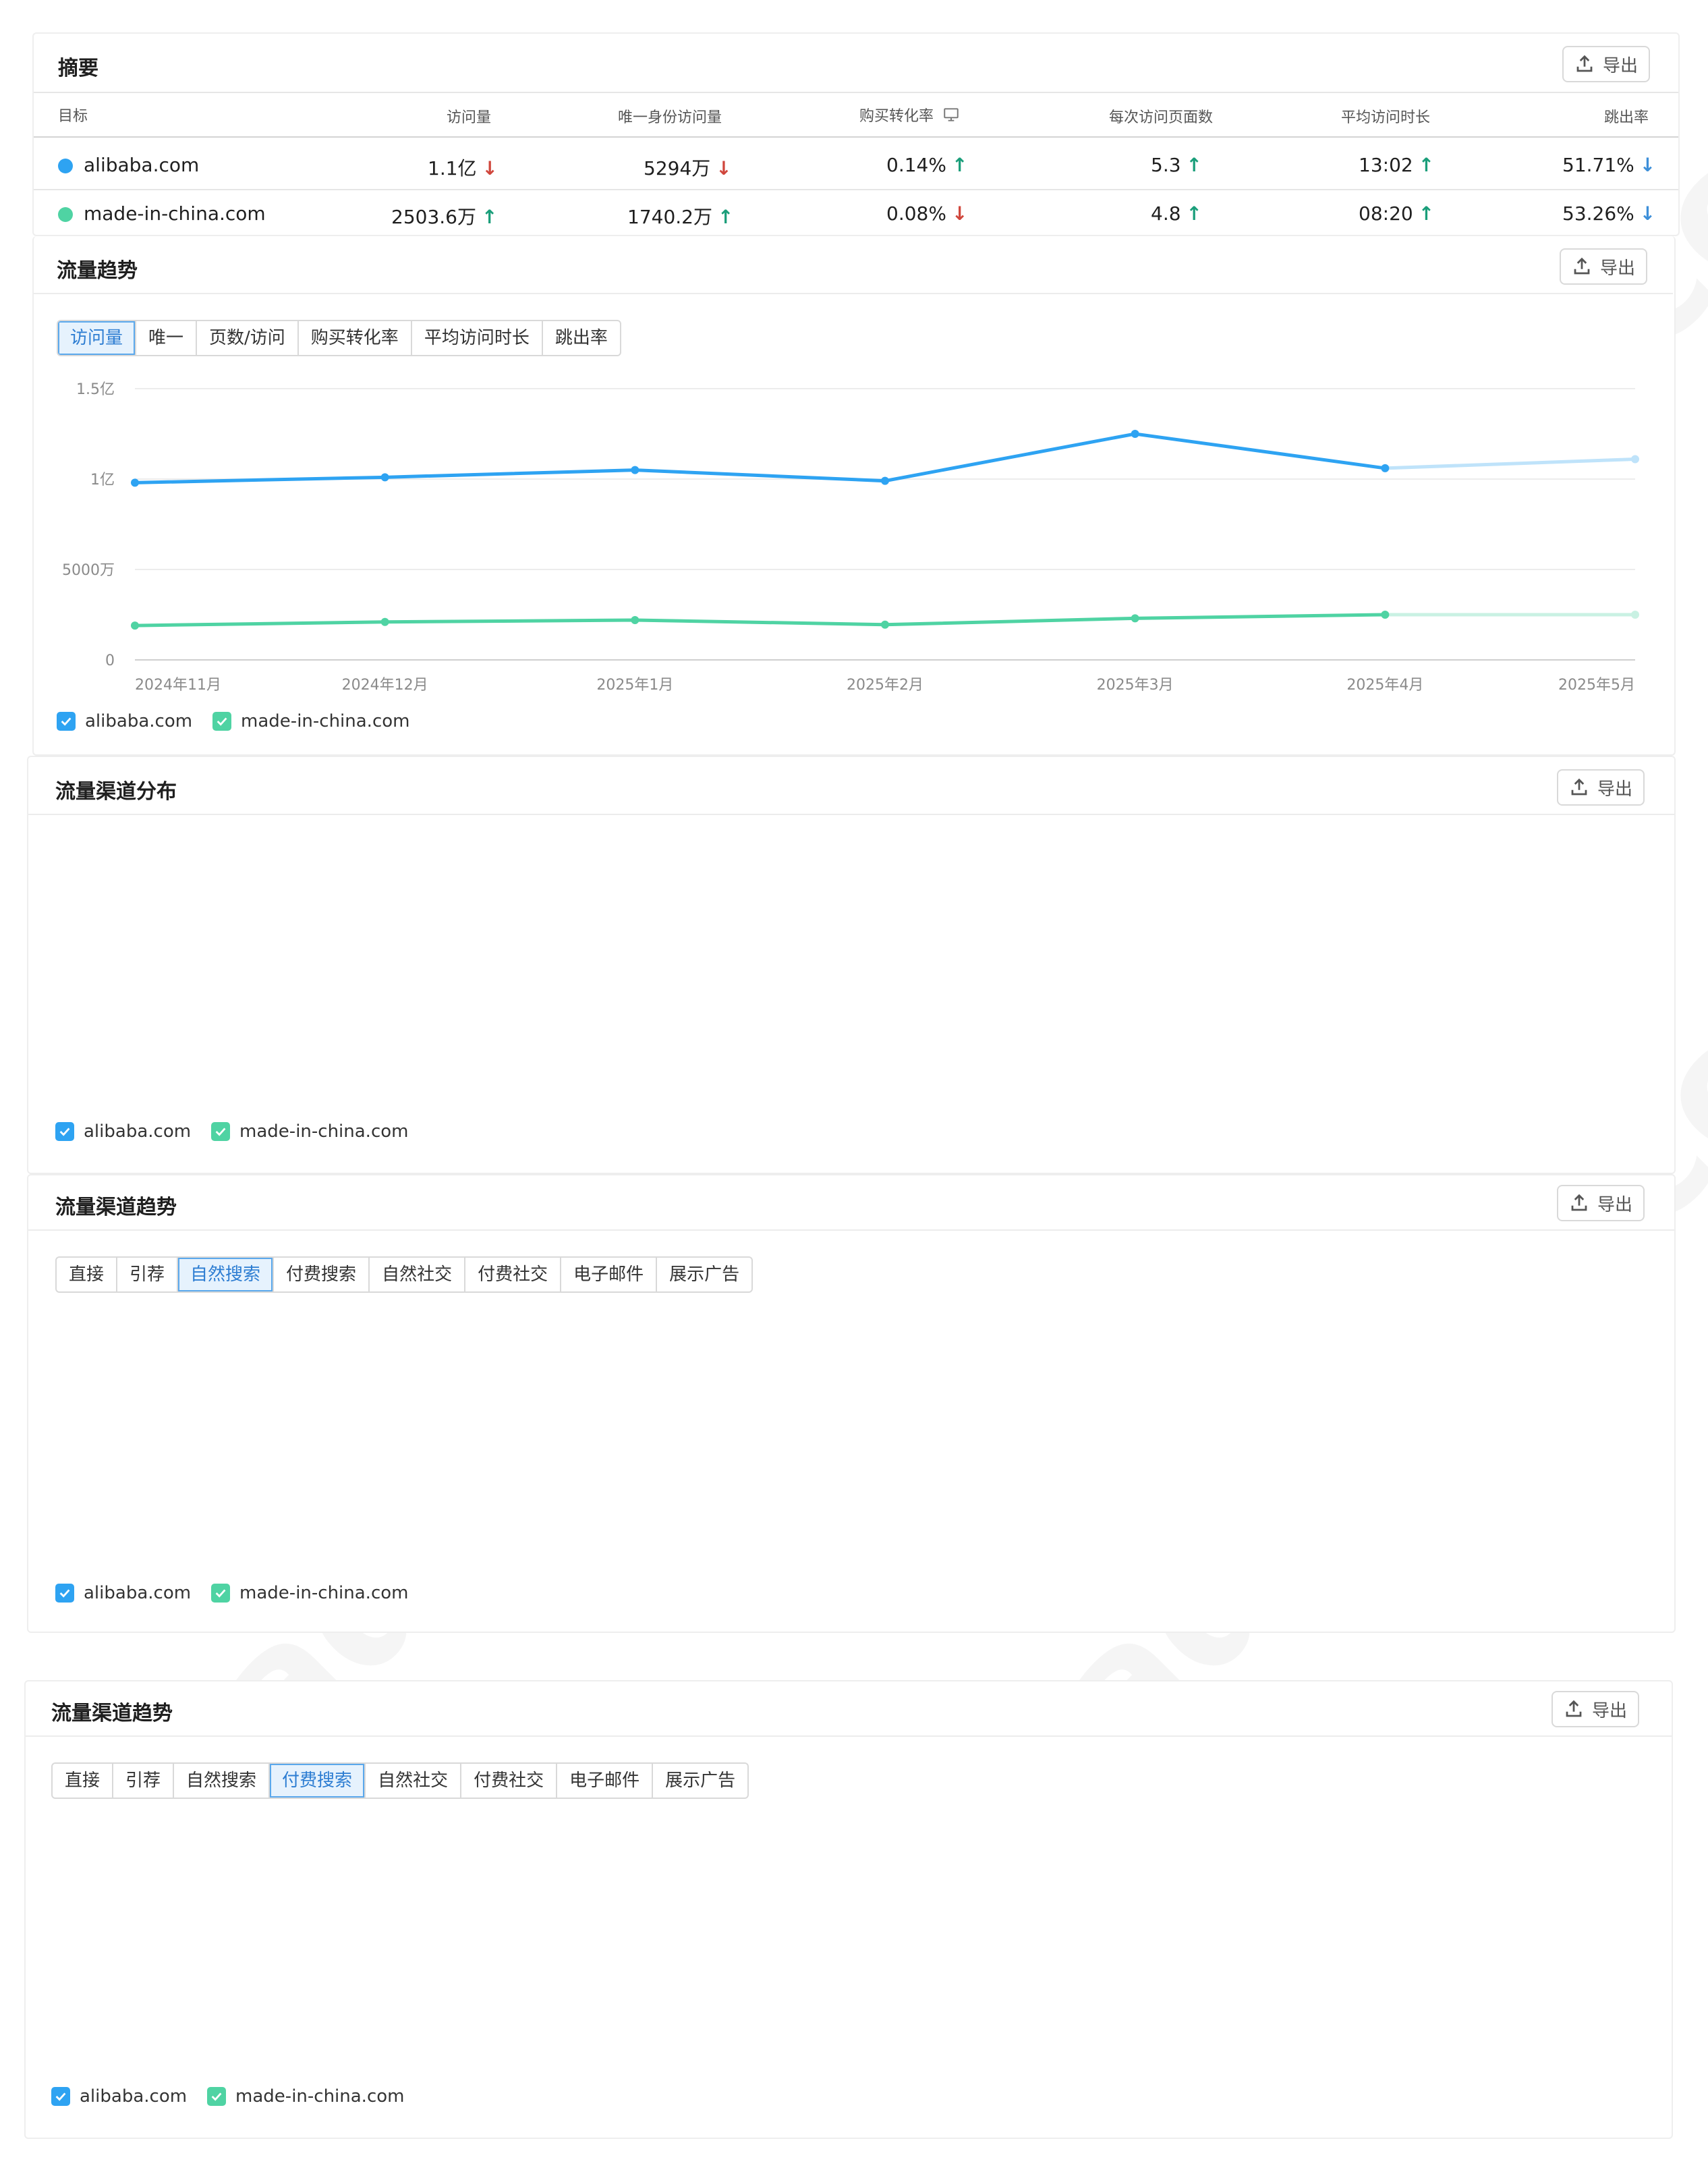 This screenshot has width=1708, height=2172. Describe the element at coordinates (356, 338) in the screenshot. I see `tab-conversion: 购买转化率` at that location.